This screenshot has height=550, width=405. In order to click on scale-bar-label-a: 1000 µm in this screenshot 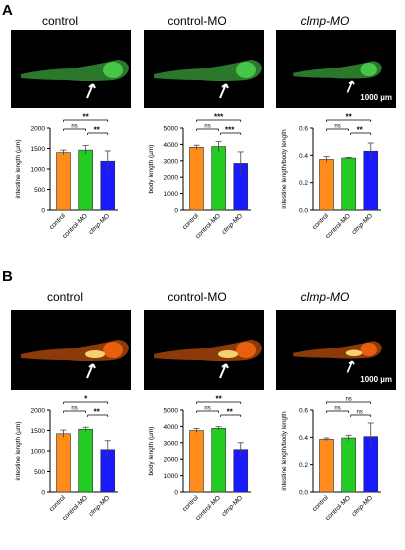, I will do `click(376, 97)`.